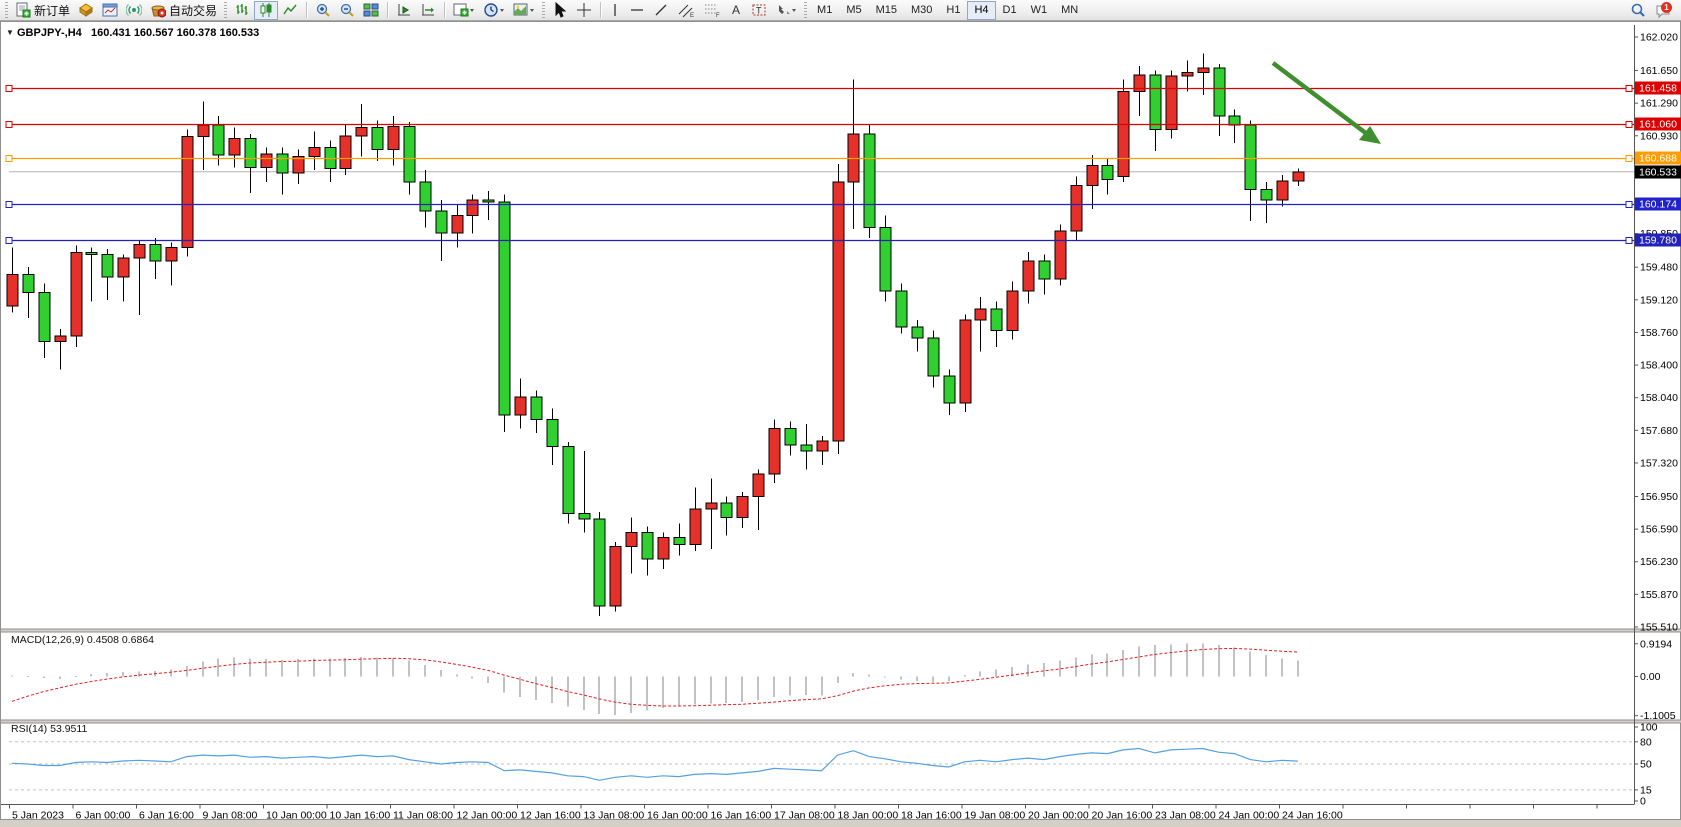  I want to click on timeframe-w1-button: W1, so click(1039, 10).